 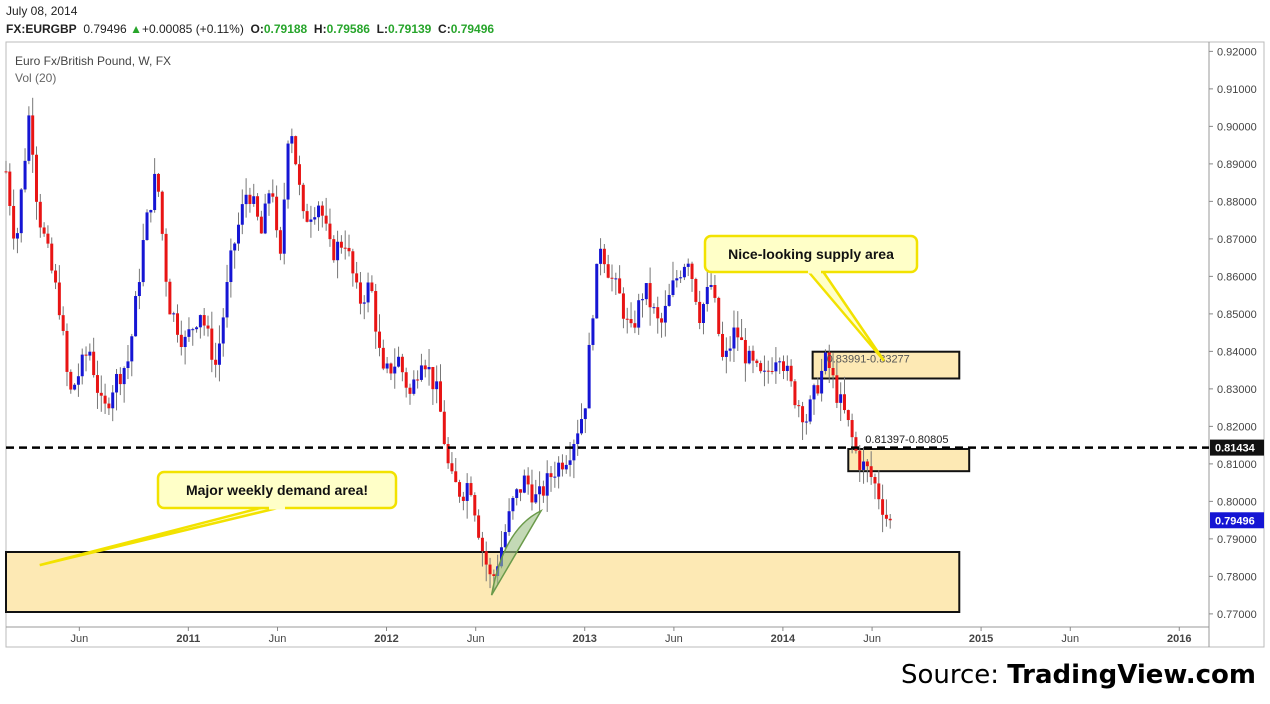 What do you see at coordinates (192, 29) in the screenshot?
I see `change-value: +0.00085 (+0.11%)` at bounding box center [192, 29].